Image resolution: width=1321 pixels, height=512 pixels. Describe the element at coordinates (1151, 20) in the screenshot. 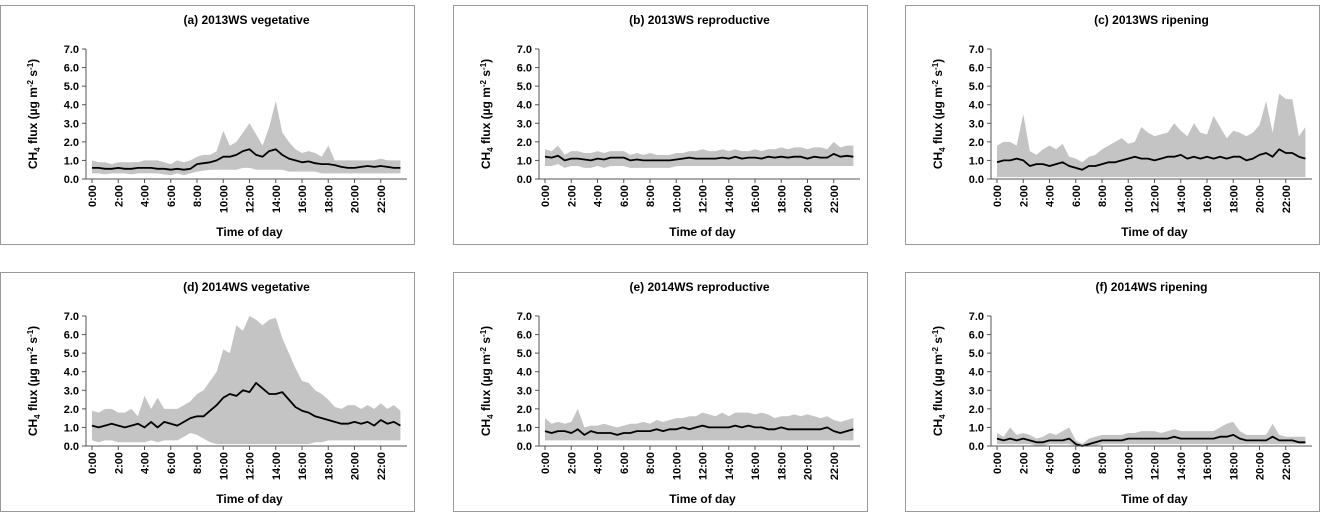

I see `chart-title: (c) 2013WS ripening` at that location.